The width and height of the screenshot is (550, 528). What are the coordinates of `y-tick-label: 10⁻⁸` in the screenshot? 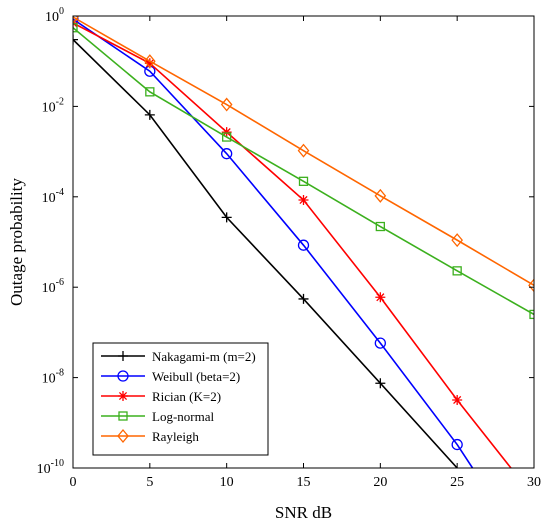 It's located at (53, 377).